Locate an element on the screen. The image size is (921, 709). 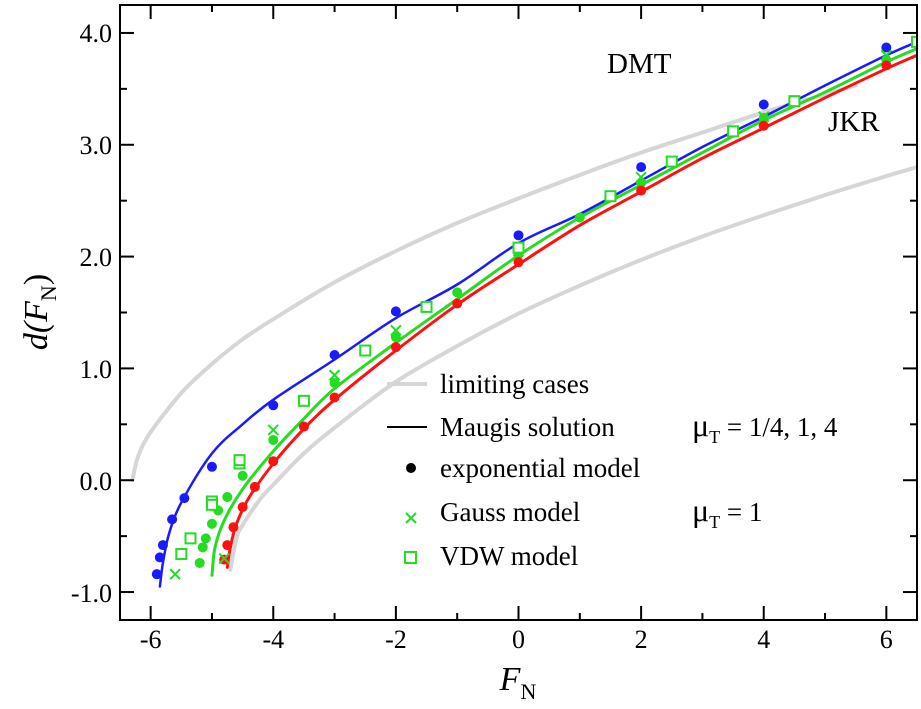
y-axis-title-pre: d( is located at coordinates (36, 334).